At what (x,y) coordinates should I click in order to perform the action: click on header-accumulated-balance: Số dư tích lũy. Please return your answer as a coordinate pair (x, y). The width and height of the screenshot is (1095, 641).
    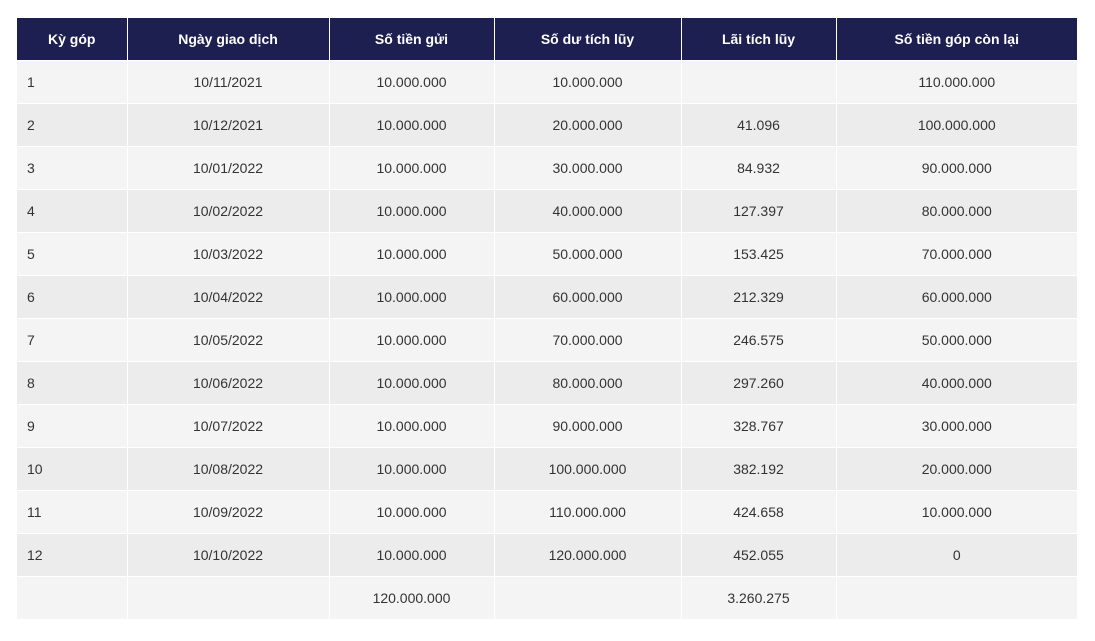
    Looking at the image, I should click on (588, 39).